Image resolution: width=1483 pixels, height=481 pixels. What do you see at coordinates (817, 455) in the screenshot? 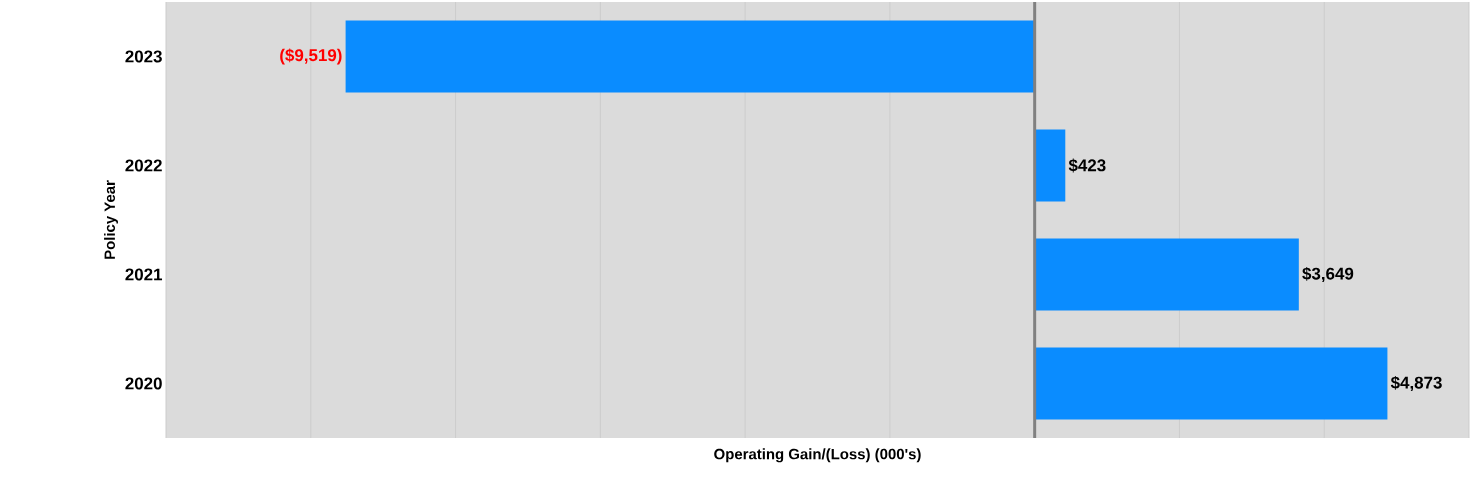
I see `x-axis-title: Operating Gain/(Loss) (000's)` at bounding box center [817, 455].